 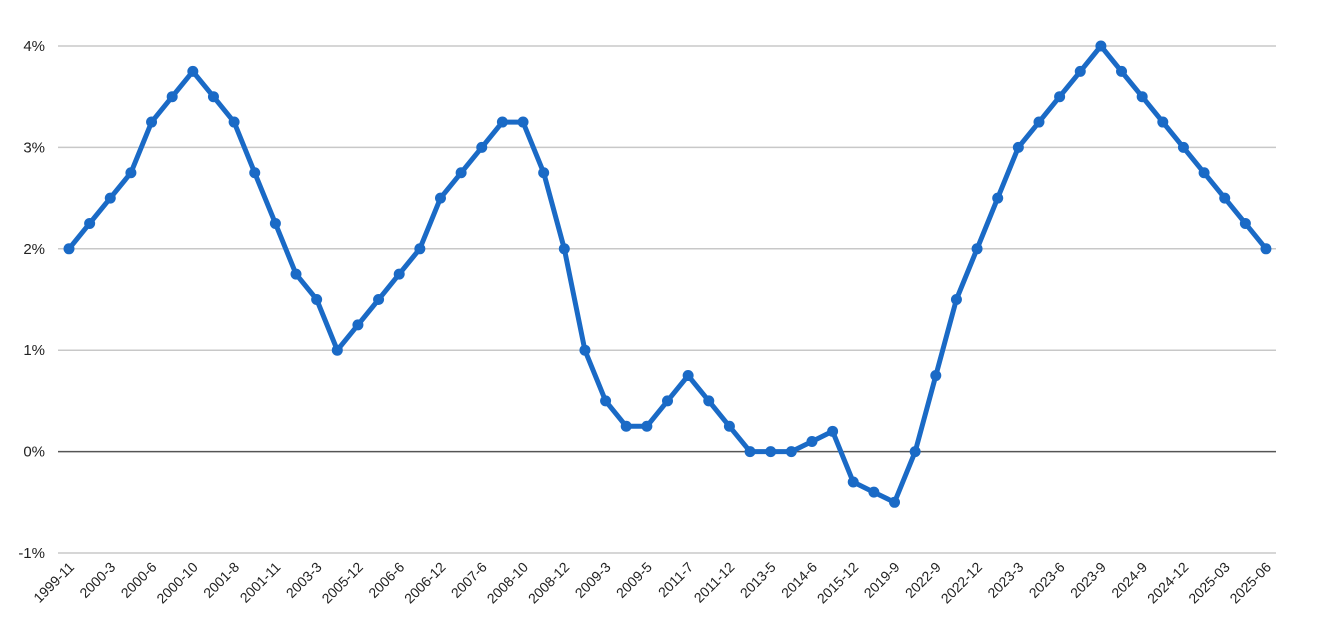 What do you see at coordinates (508, 583) in the screenshot?
I see `x-tick-label: 2008-10` at bounding box center [508, 583].